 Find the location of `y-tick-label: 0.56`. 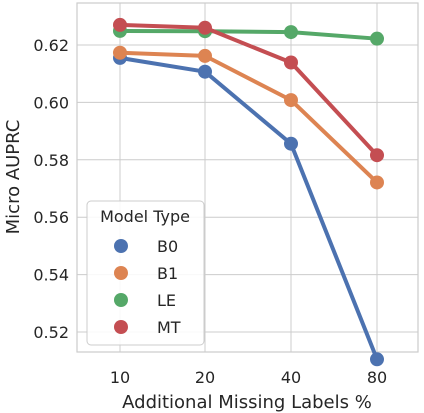

y-tick-label: 0.56 is located at coordinates (51, 217).